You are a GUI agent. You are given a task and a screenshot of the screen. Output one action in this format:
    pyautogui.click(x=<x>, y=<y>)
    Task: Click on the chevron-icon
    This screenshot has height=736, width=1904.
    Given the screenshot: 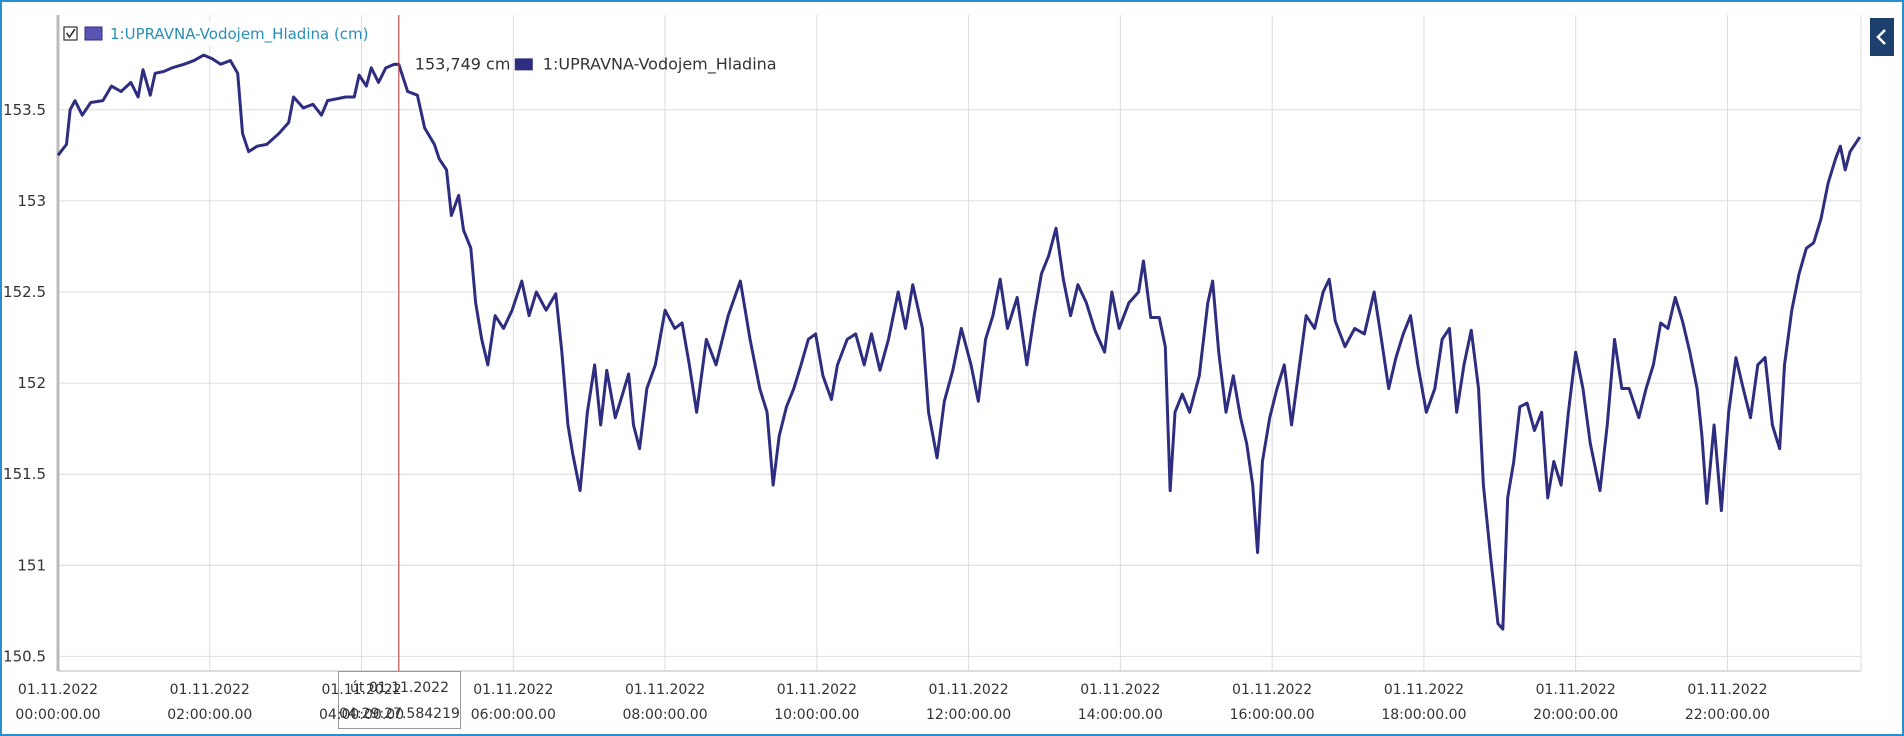 What is the action you would take?
    pyautogui.click(x=1881, y=37)
    